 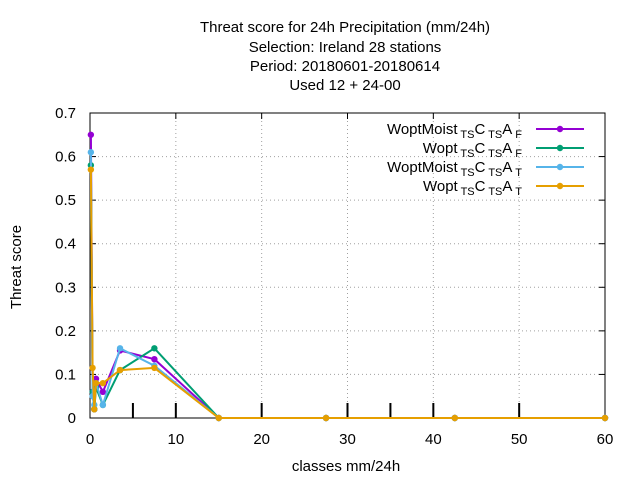 I want to click on legend-label: Wopt TSC TSA T, so click(x=472, y=188).